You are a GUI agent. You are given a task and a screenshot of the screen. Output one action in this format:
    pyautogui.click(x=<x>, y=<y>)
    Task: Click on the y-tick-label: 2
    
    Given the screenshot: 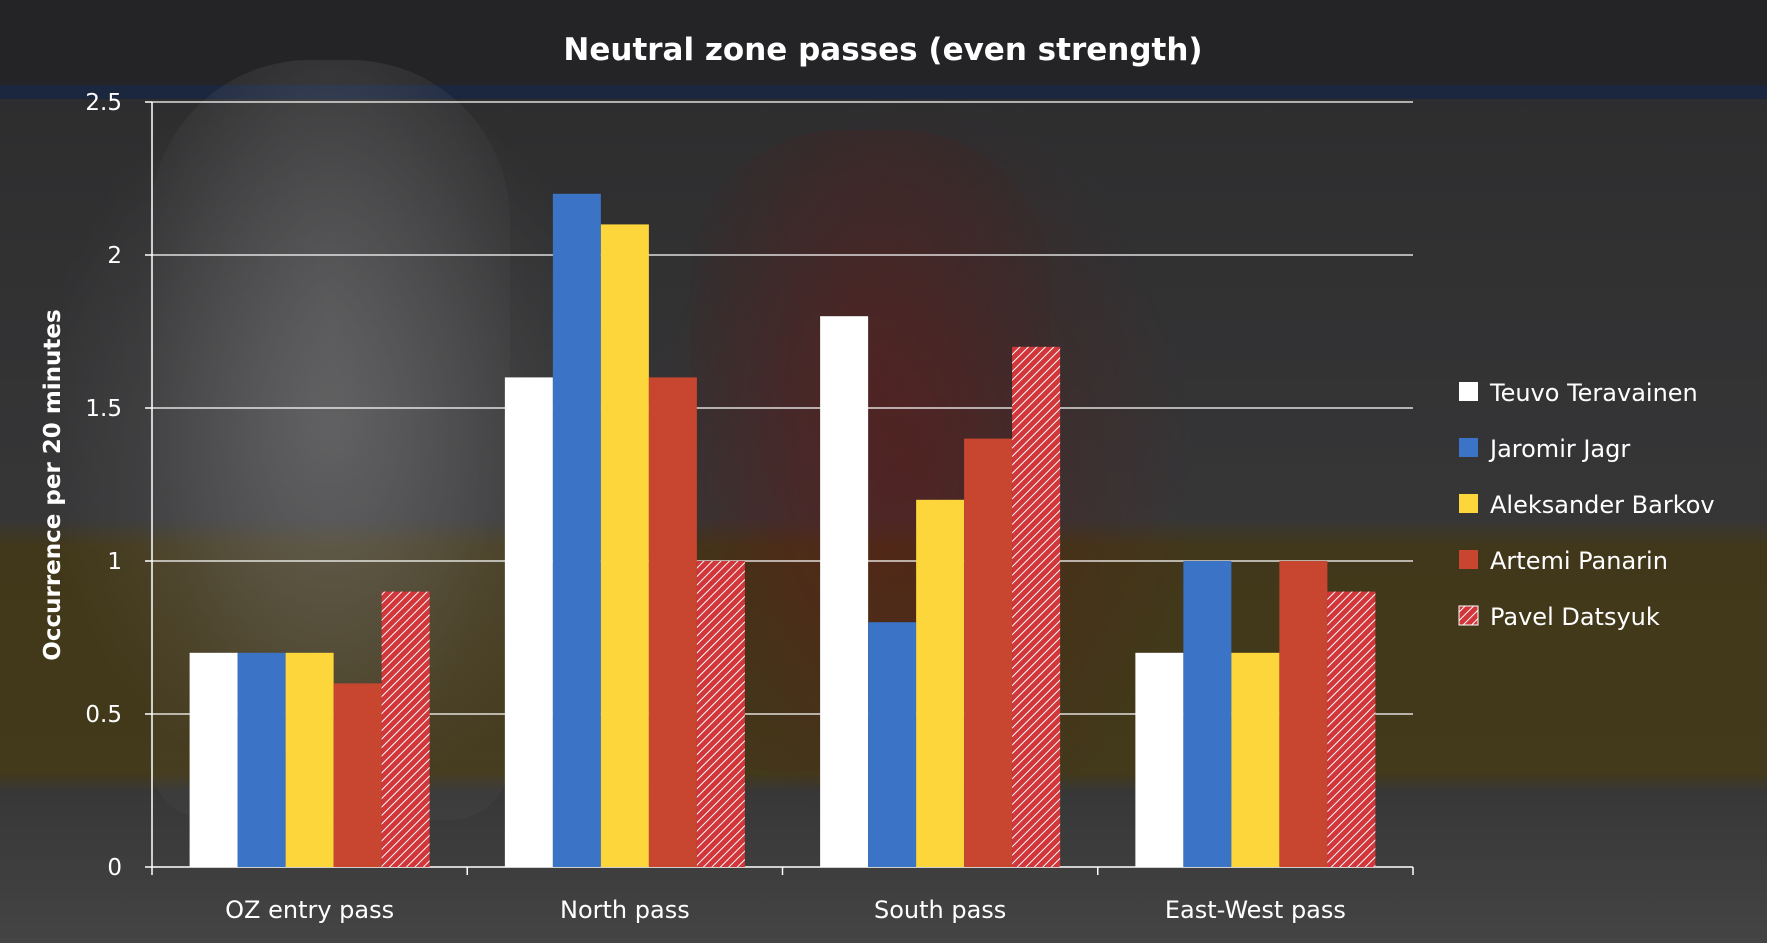 What is the action you would take?
    pyautogui.click(x=114, y=256)
    